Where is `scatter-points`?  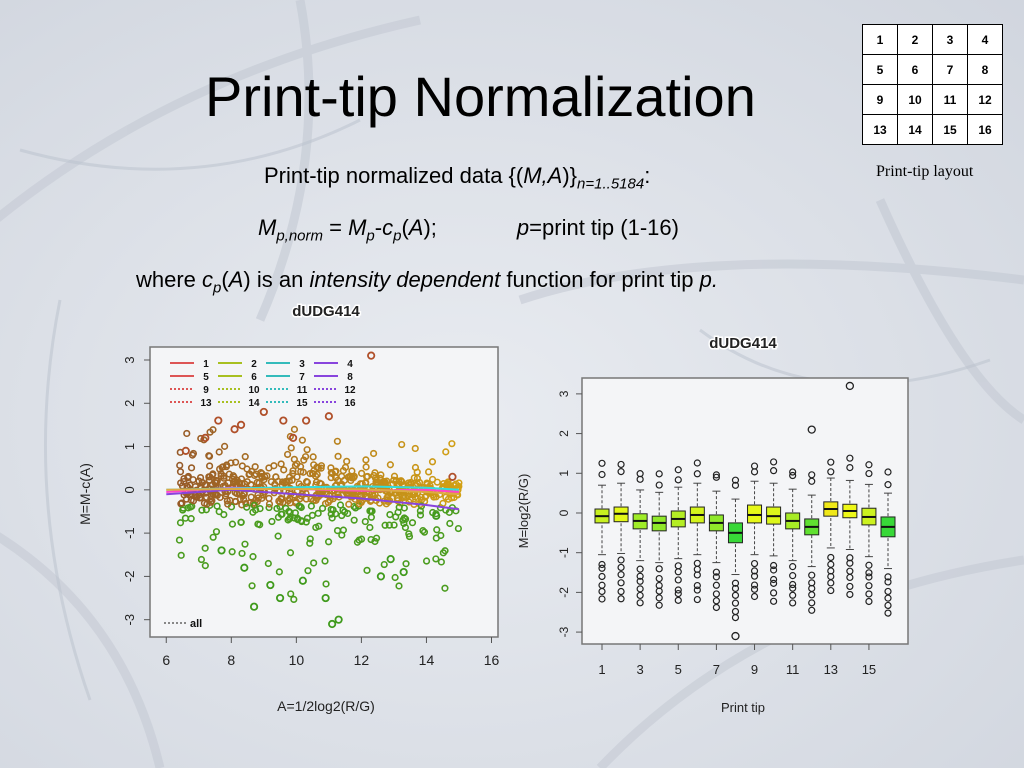 scatter-points is located at coordinates (319, 490).